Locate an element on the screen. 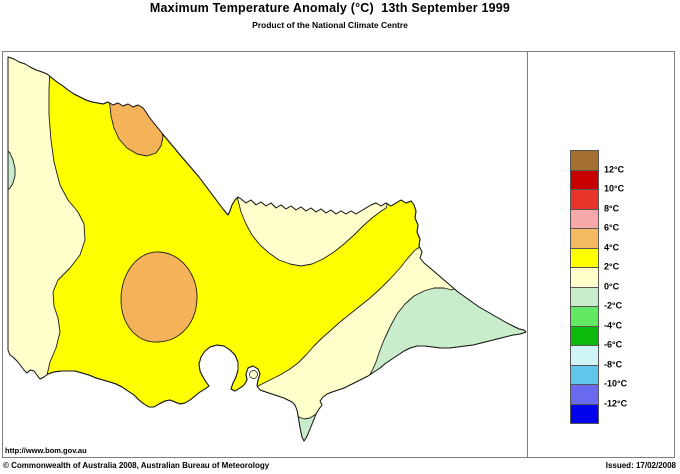 The image size is (680, 474). legend-label--2C: -2°C is located at coordinates (613, 305).